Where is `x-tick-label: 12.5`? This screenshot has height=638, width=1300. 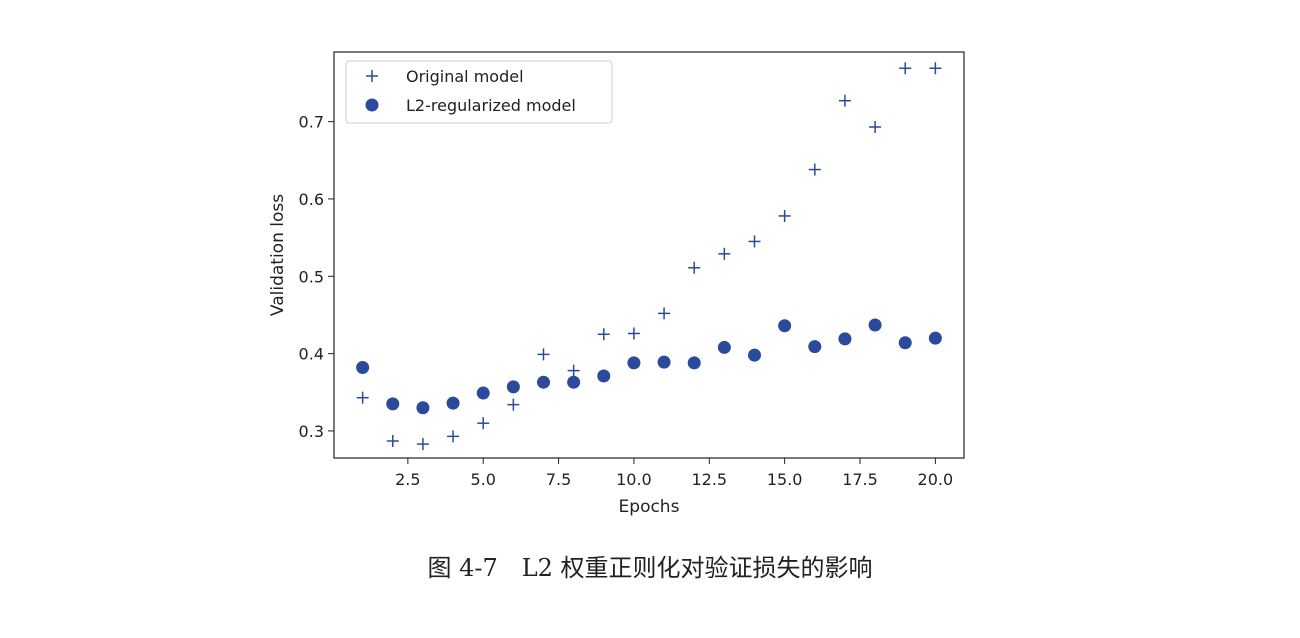
x-tick-label: 12.5 is located at coordinates (709, 479).